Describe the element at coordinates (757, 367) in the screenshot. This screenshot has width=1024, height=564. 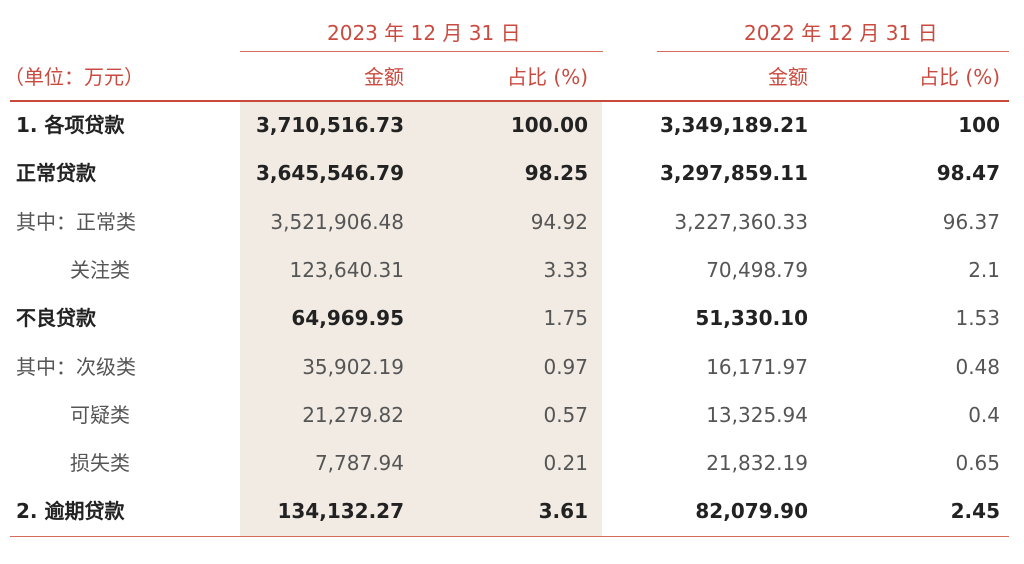
I see `amount-2022-cell: 16,171.97` at that location.